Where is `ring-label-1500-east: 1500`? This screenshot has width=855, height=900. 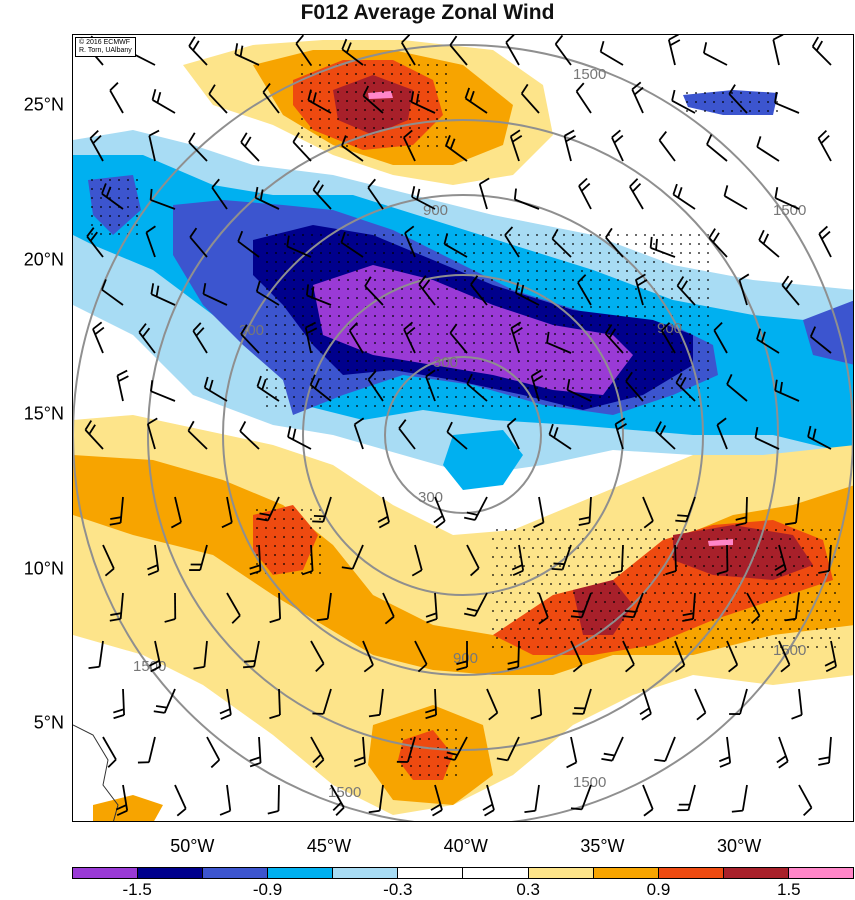 ring-label-1500-east: 1500 is located at coordinates (789, 210).